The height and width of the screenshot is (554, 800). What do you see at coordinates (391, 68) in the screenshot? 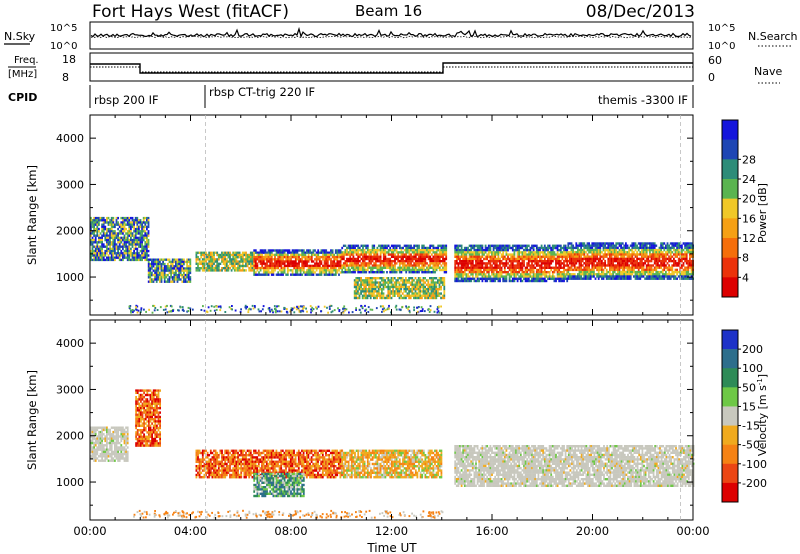
I see `freq-trace` at bounding box center [391, 68].